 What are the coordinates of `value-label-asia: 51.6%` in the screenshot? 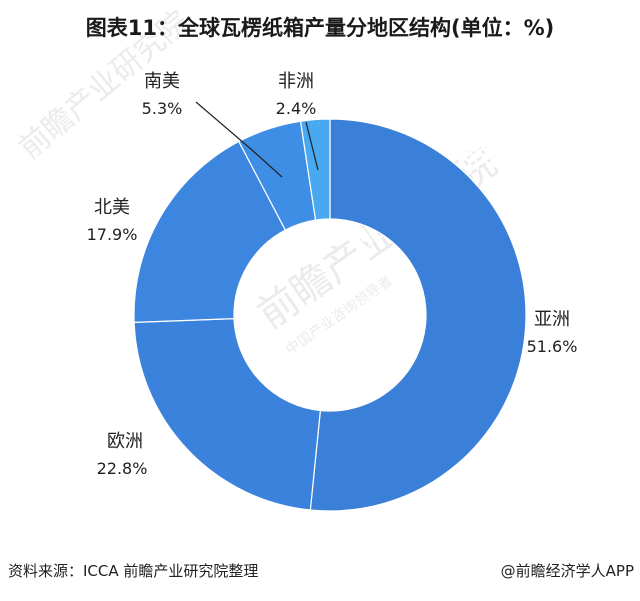 It's located at (552, 346).